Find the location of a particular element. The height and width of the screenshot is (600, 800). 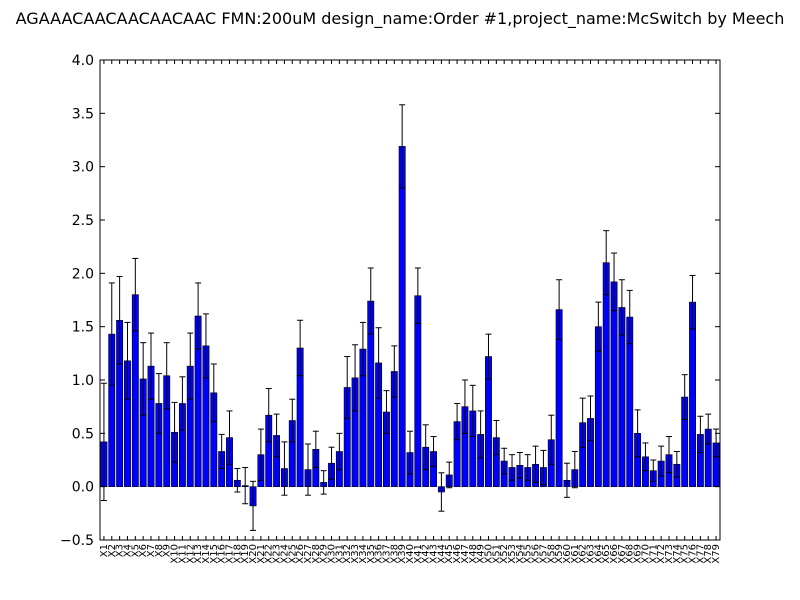

x-tick-label: X17 is located at coordinates (229, 554).